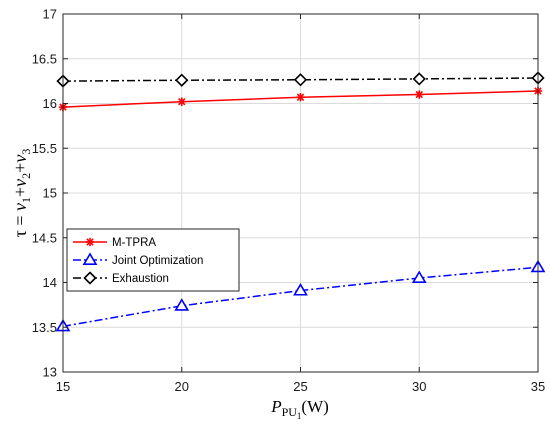 This screenshot has width=550, height=432. Describe the element at coordinates (538, 386) in the screenshot. I see `x-tick-label: 35` at that location.